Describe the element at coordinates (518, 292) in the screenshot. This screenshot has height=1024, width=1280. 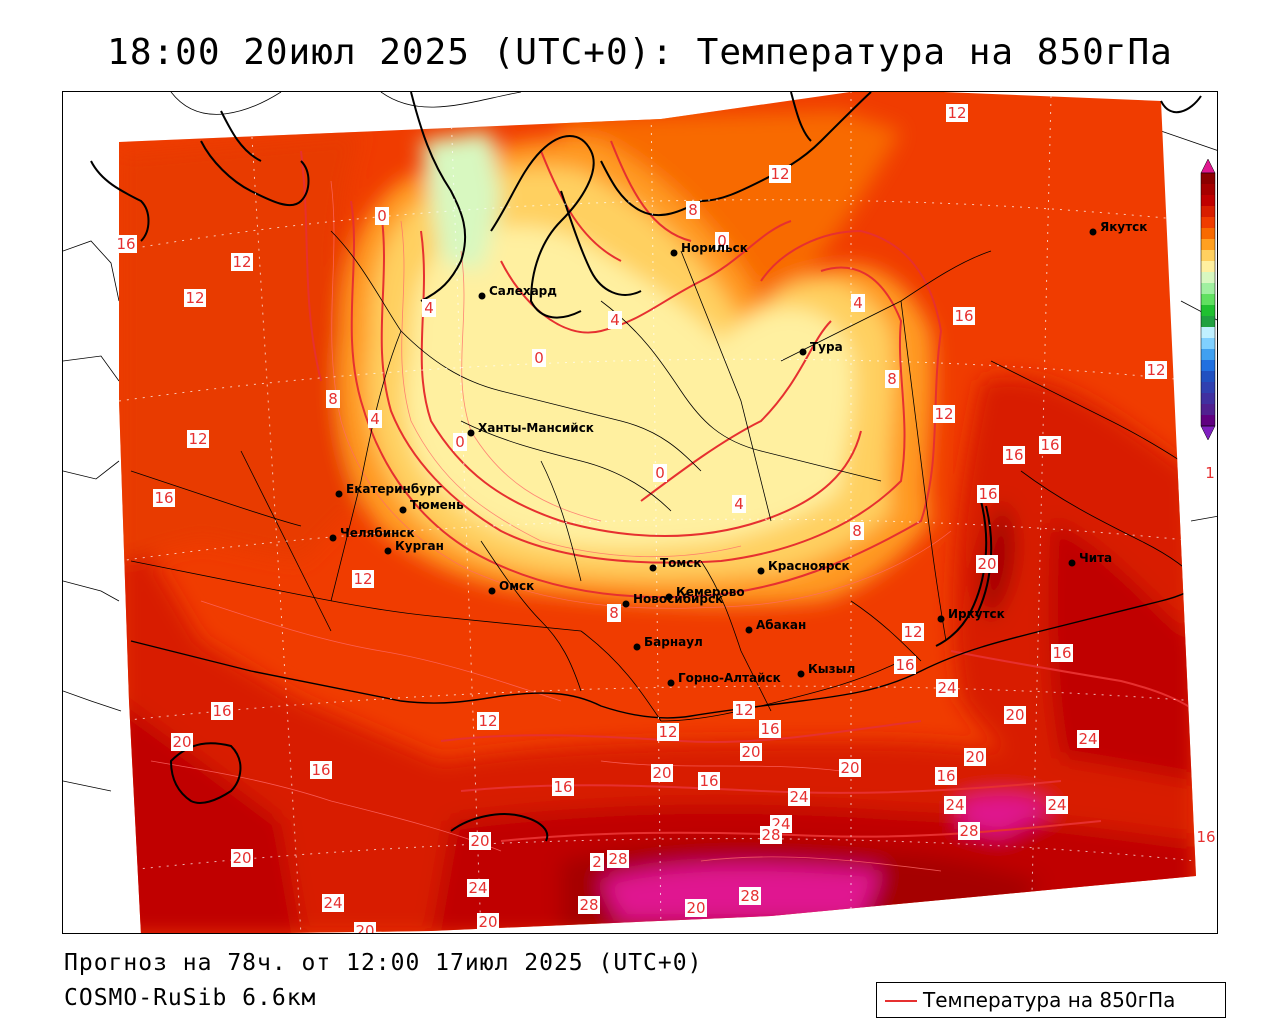
I see `city-marker: Салехард` at that location.